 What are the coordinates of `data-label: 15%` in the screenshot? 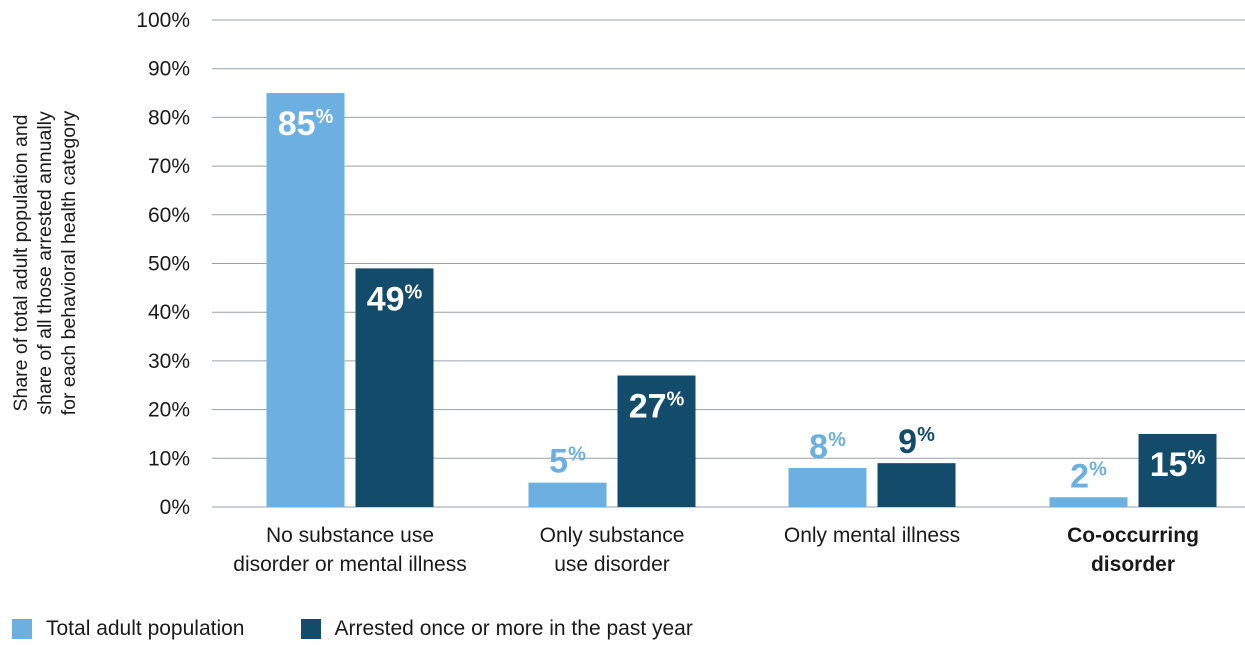 It's located at (1178, 465).